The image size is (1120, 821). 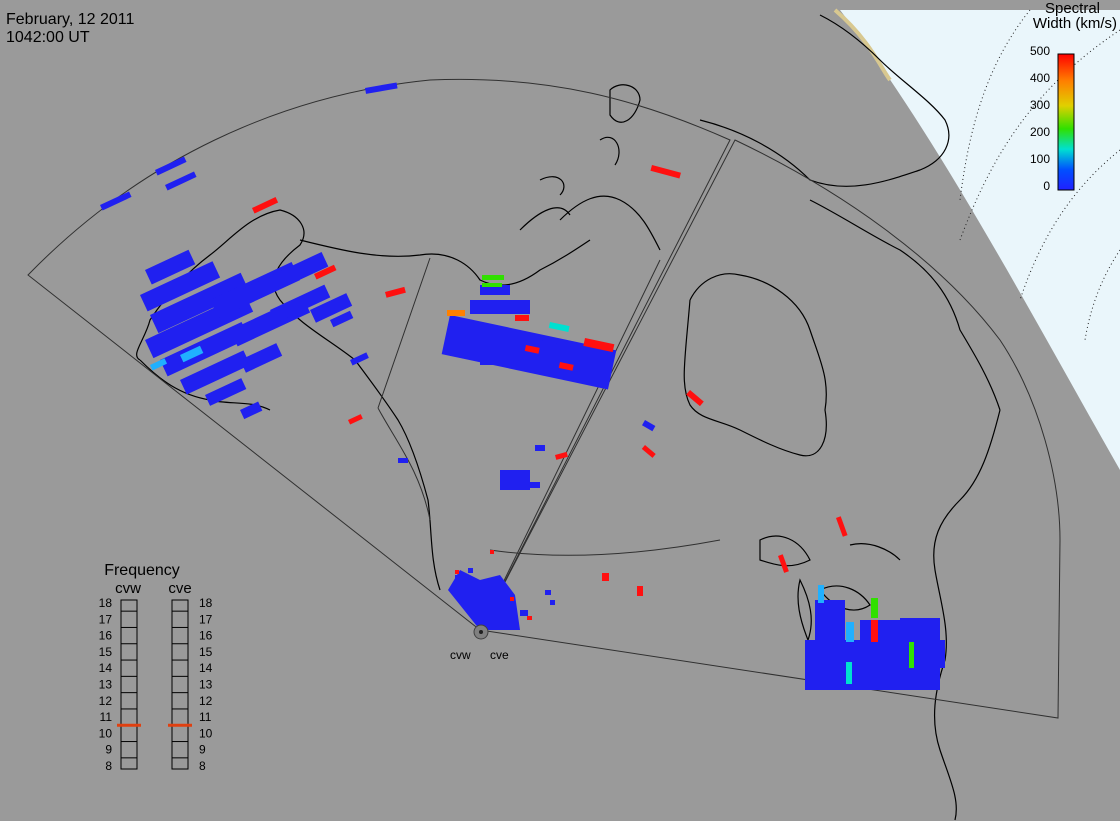 I want to click on frequency-scale-label-right: 10, so click(x=206, y=733).